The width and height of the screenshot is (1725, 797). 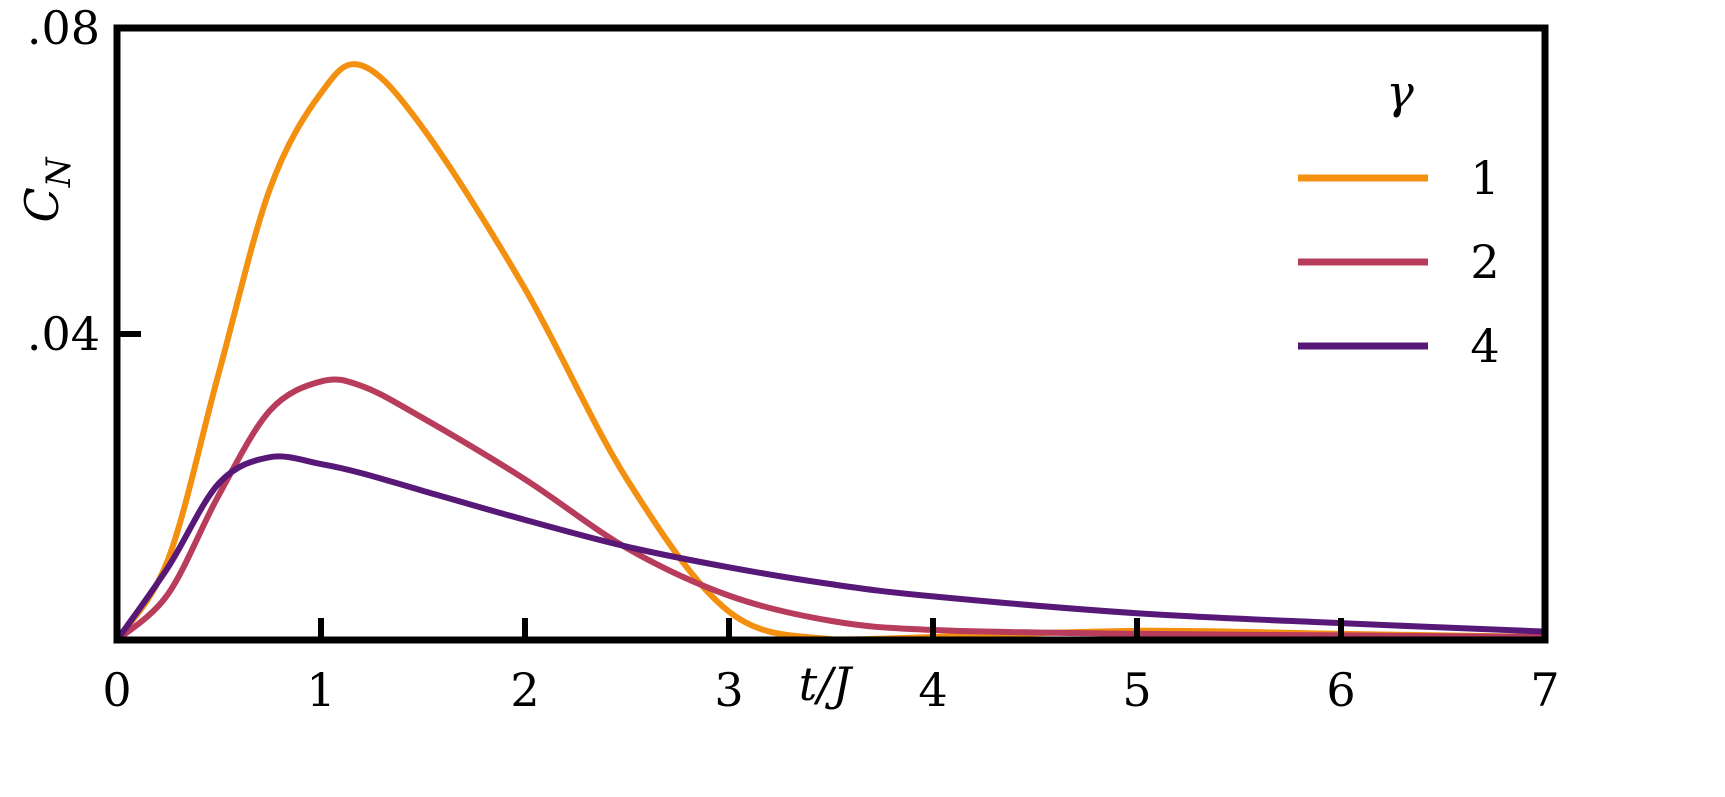 I want to click on x-axis-label: t/J, so click(x=826, y=684).